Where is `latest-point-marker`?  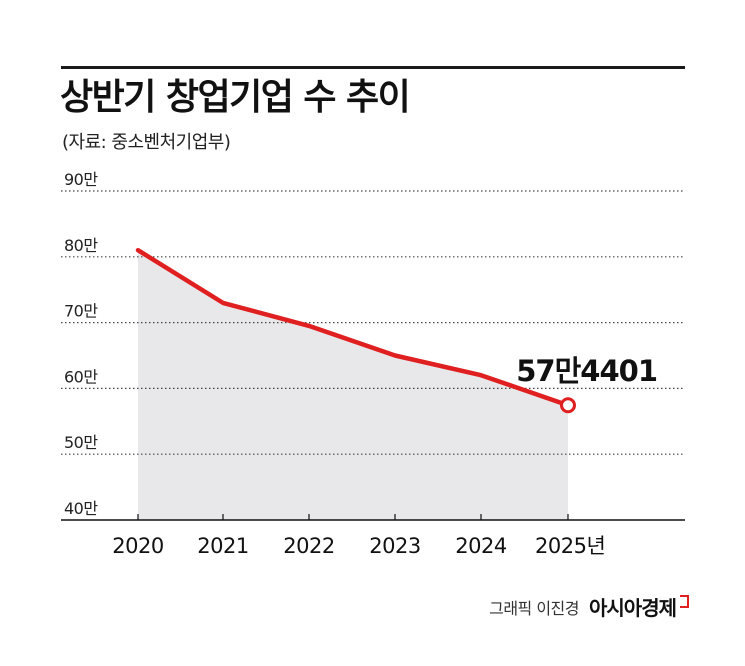
latest-point-marker is located at coordinates (568, 405).